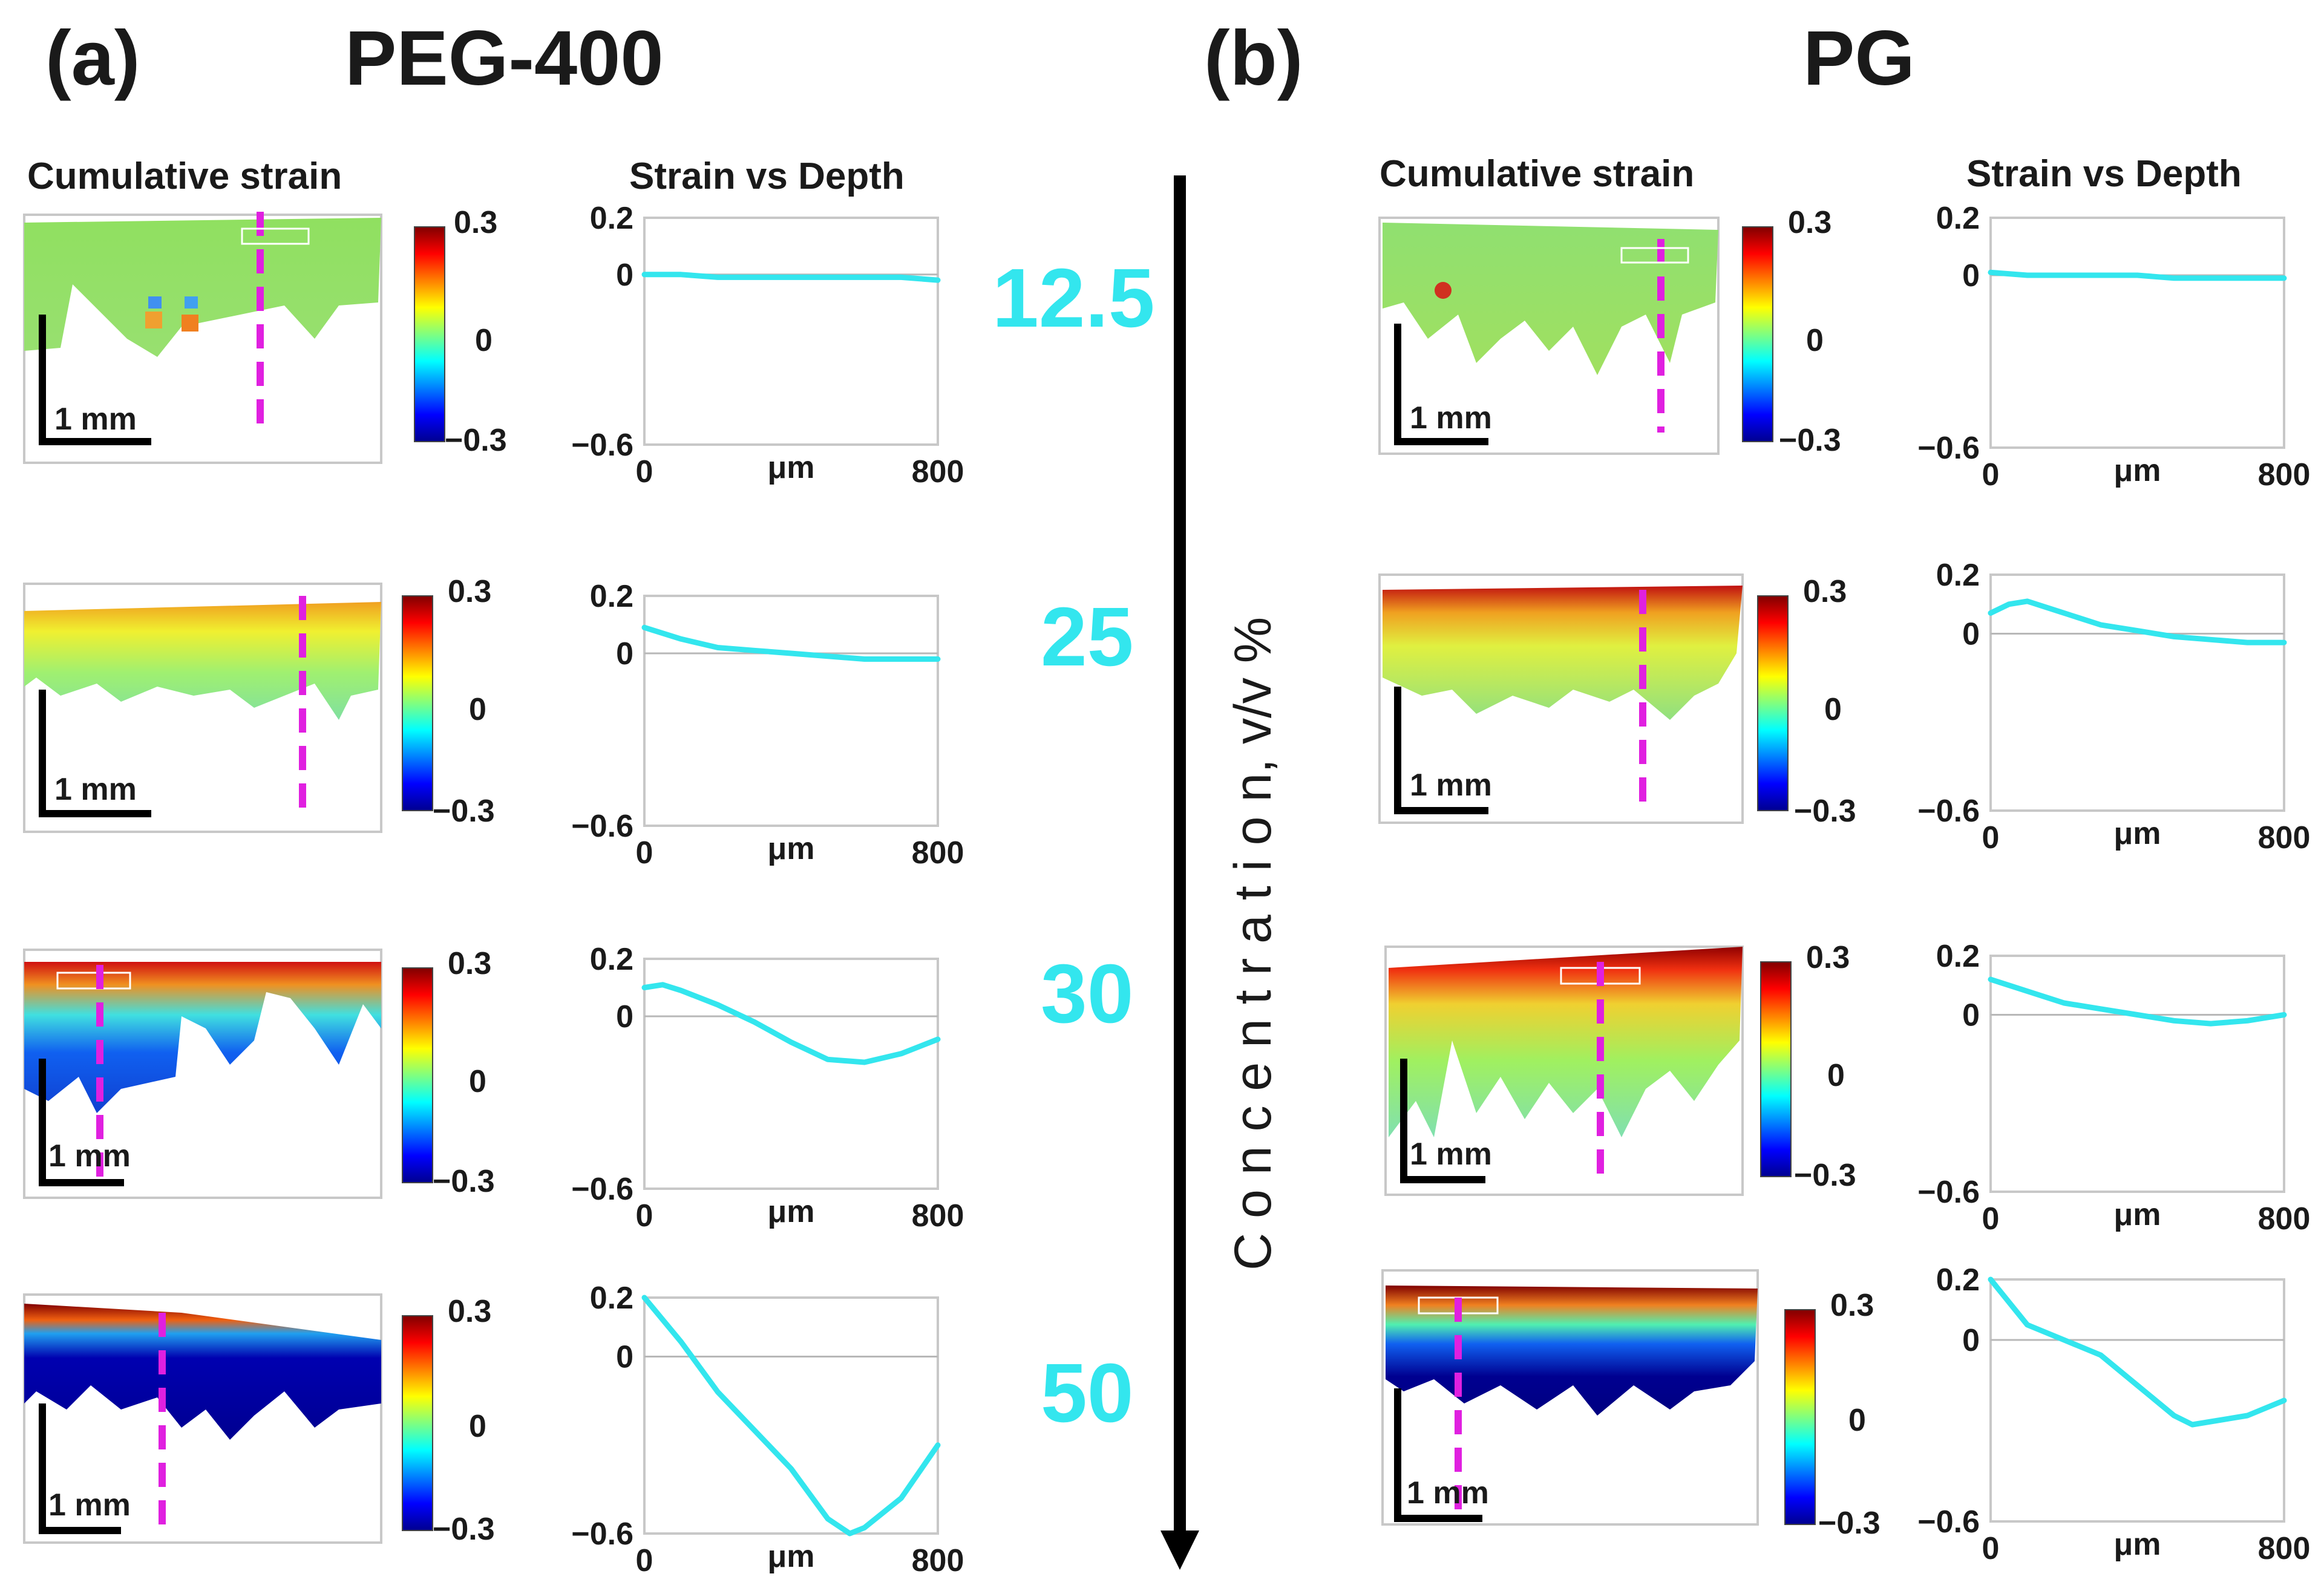  Describe the element at coordinates (1537, 174) in the screenshot. I see `panel-b-map-header: Cumulative strain` at that location.